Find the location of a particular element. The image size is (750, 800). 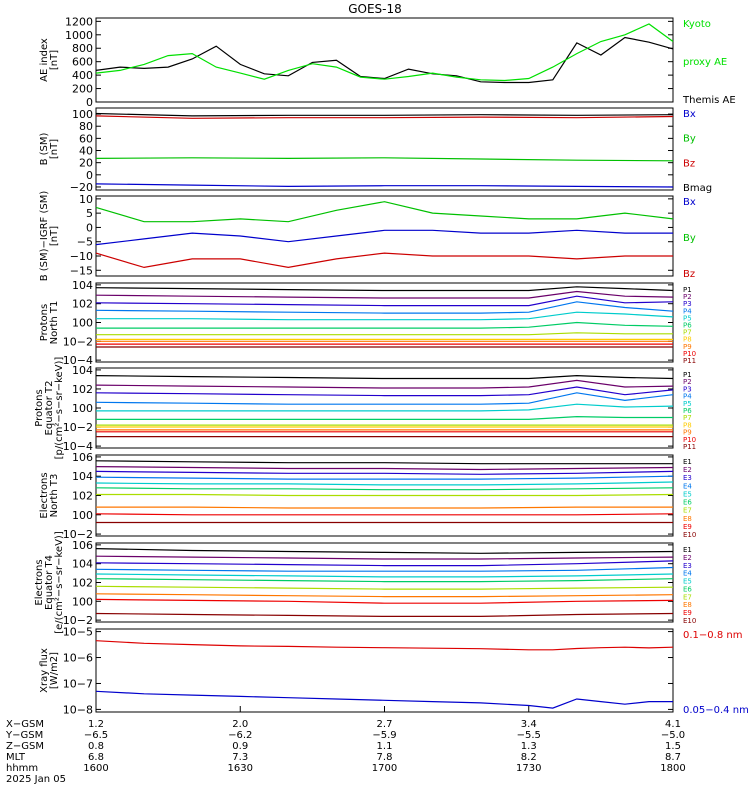

legend-entry: P10 is located at coordinates (689, 354).